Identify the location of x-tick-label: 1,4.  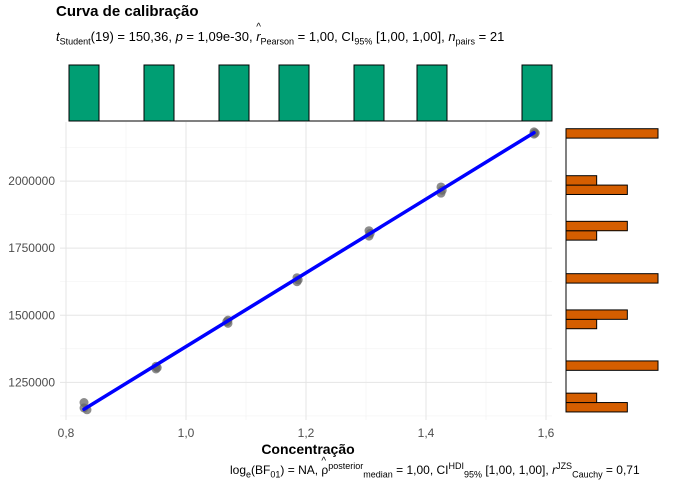
(426, 433).